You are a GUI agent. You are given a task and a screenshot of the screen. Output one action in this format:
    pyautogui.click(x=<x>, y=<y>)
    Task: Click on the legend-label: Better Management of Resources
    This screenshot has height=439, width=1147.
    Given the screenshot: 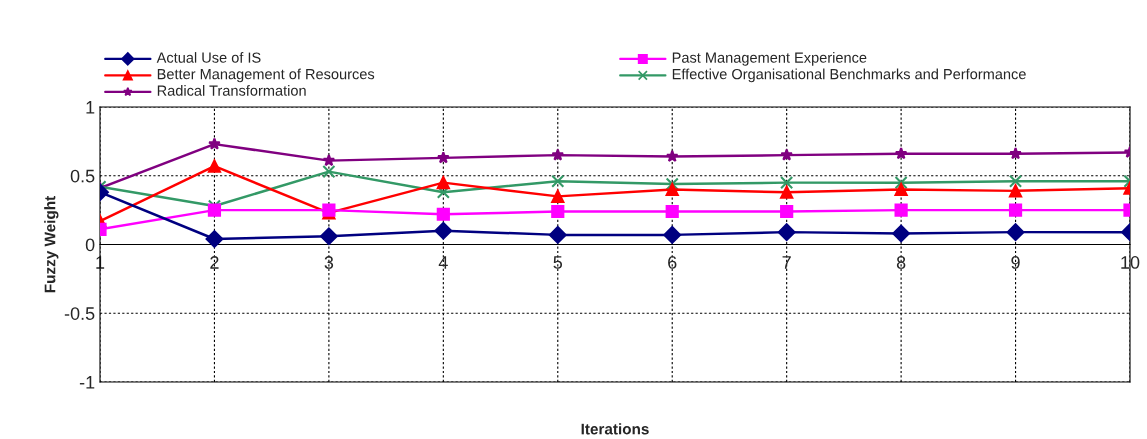 What is the action you would take?
    pyautogui.click(x=266, y=75)
    